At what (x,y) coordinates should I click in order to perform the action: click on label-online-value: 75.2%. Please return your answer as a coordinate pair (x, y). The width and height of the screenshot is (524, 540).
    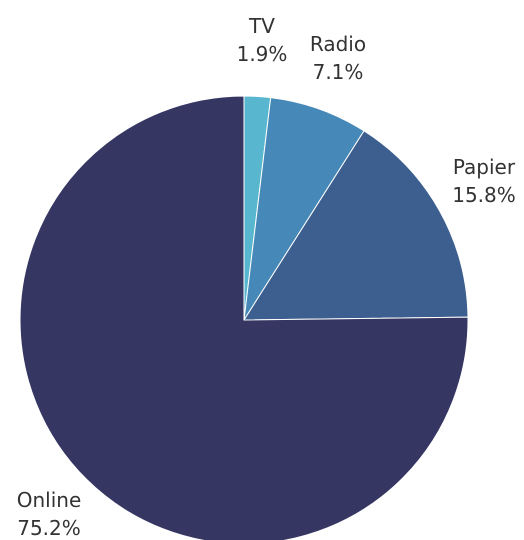
    Looking at the image, I should click on (49, 528).